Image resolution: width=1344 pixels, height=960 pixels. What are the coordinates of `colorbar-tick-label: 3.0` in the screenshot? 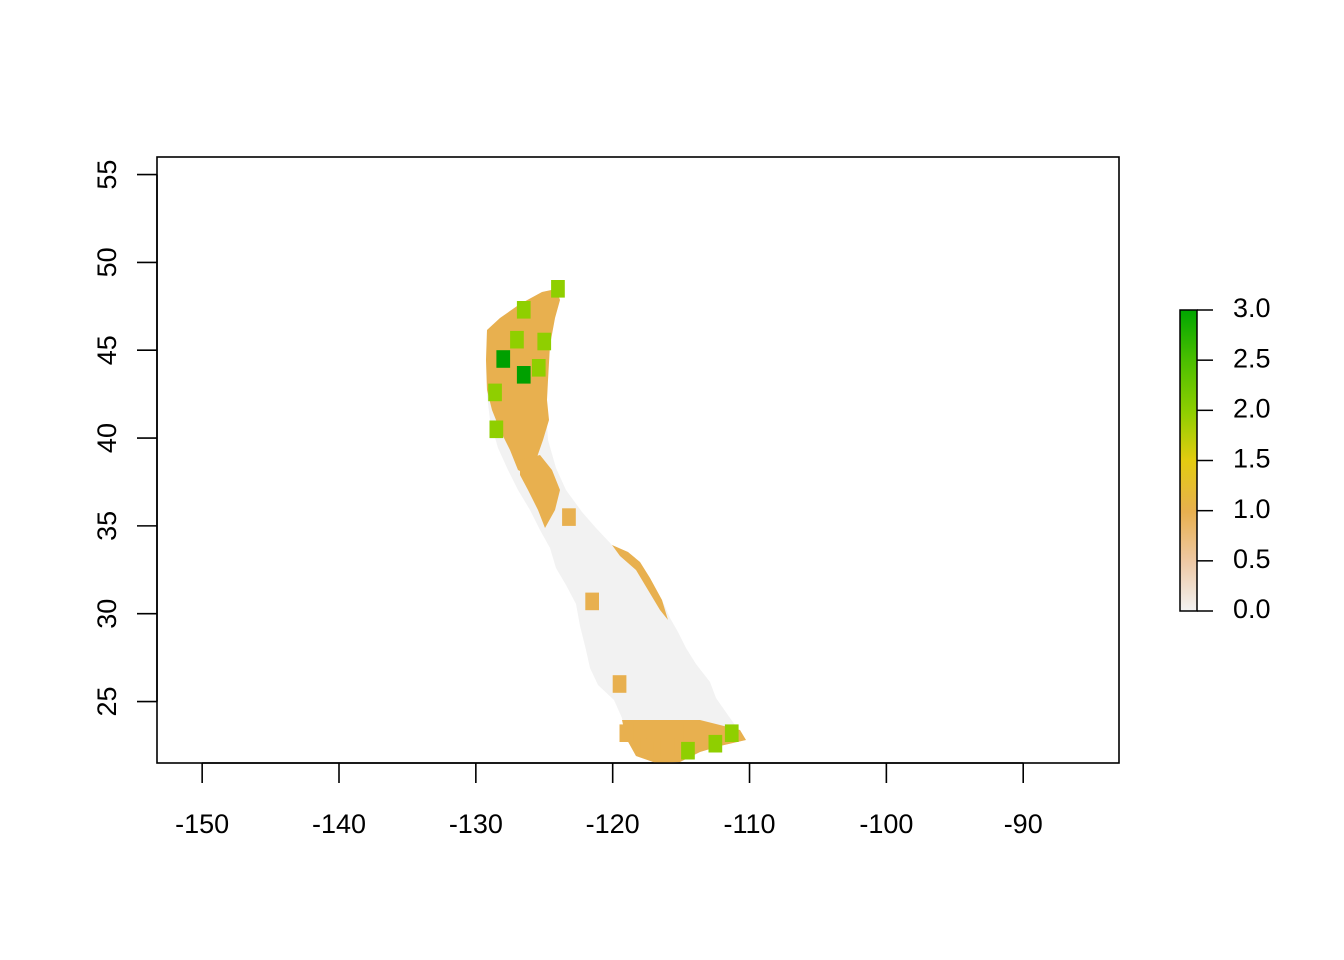 It's located at (1252, 308).